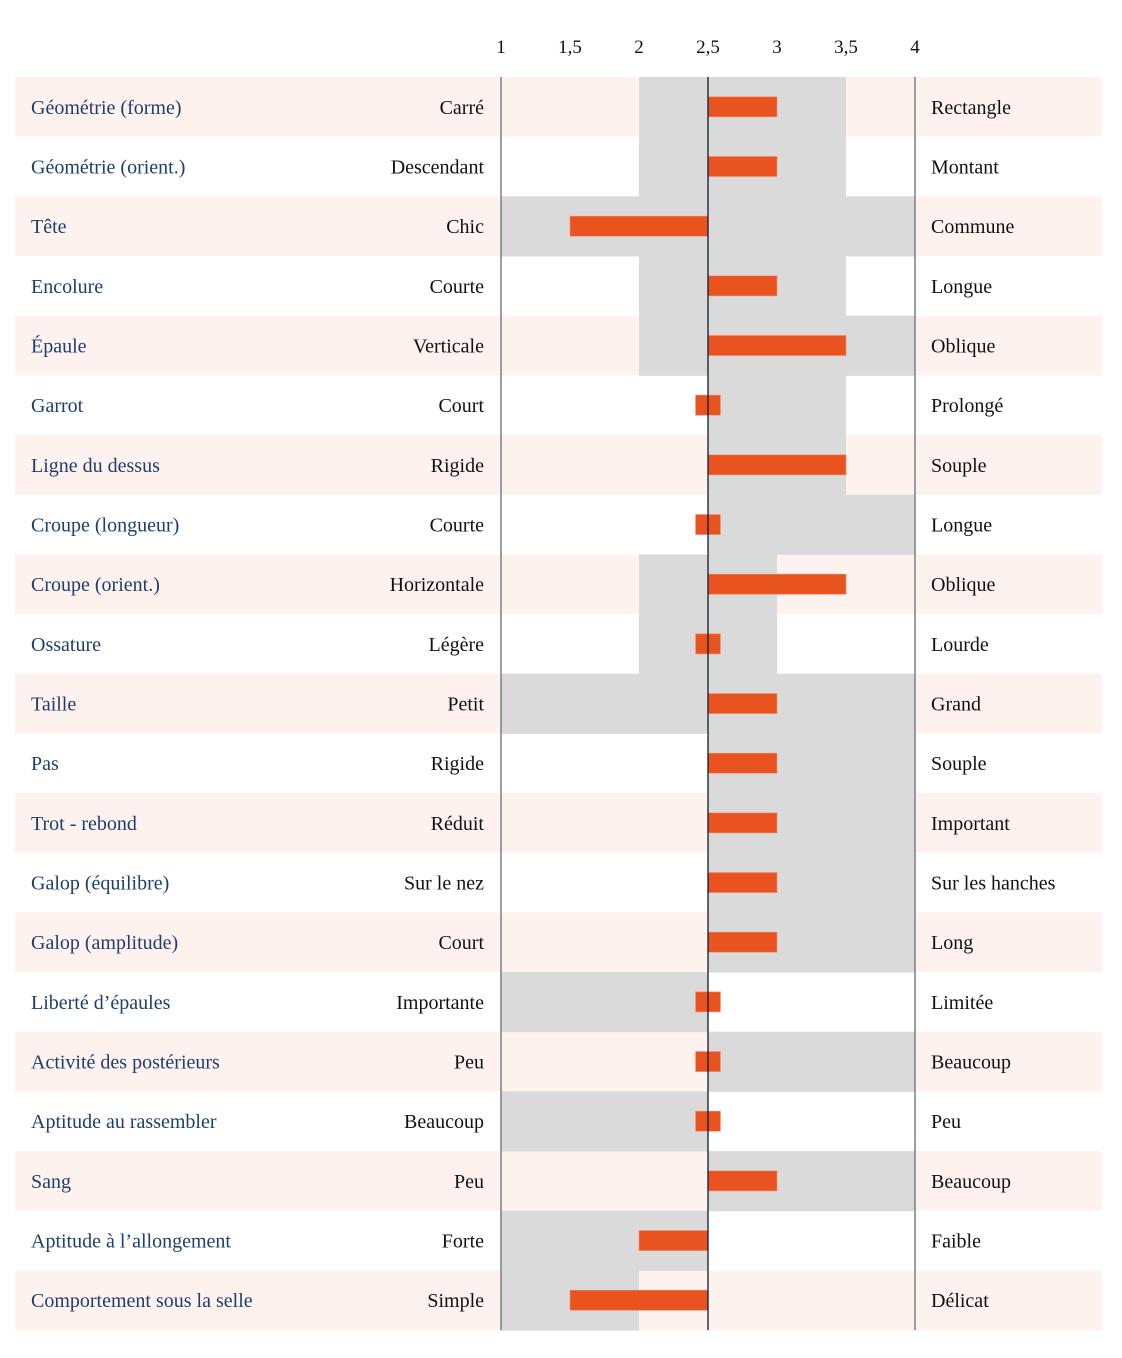 The width and height of the screenshot is (1122, 1358). What do you see at coordinates (952, 943) in the screenshot?
I see `high-pole-label: Long` at bounding box center [952, 943].